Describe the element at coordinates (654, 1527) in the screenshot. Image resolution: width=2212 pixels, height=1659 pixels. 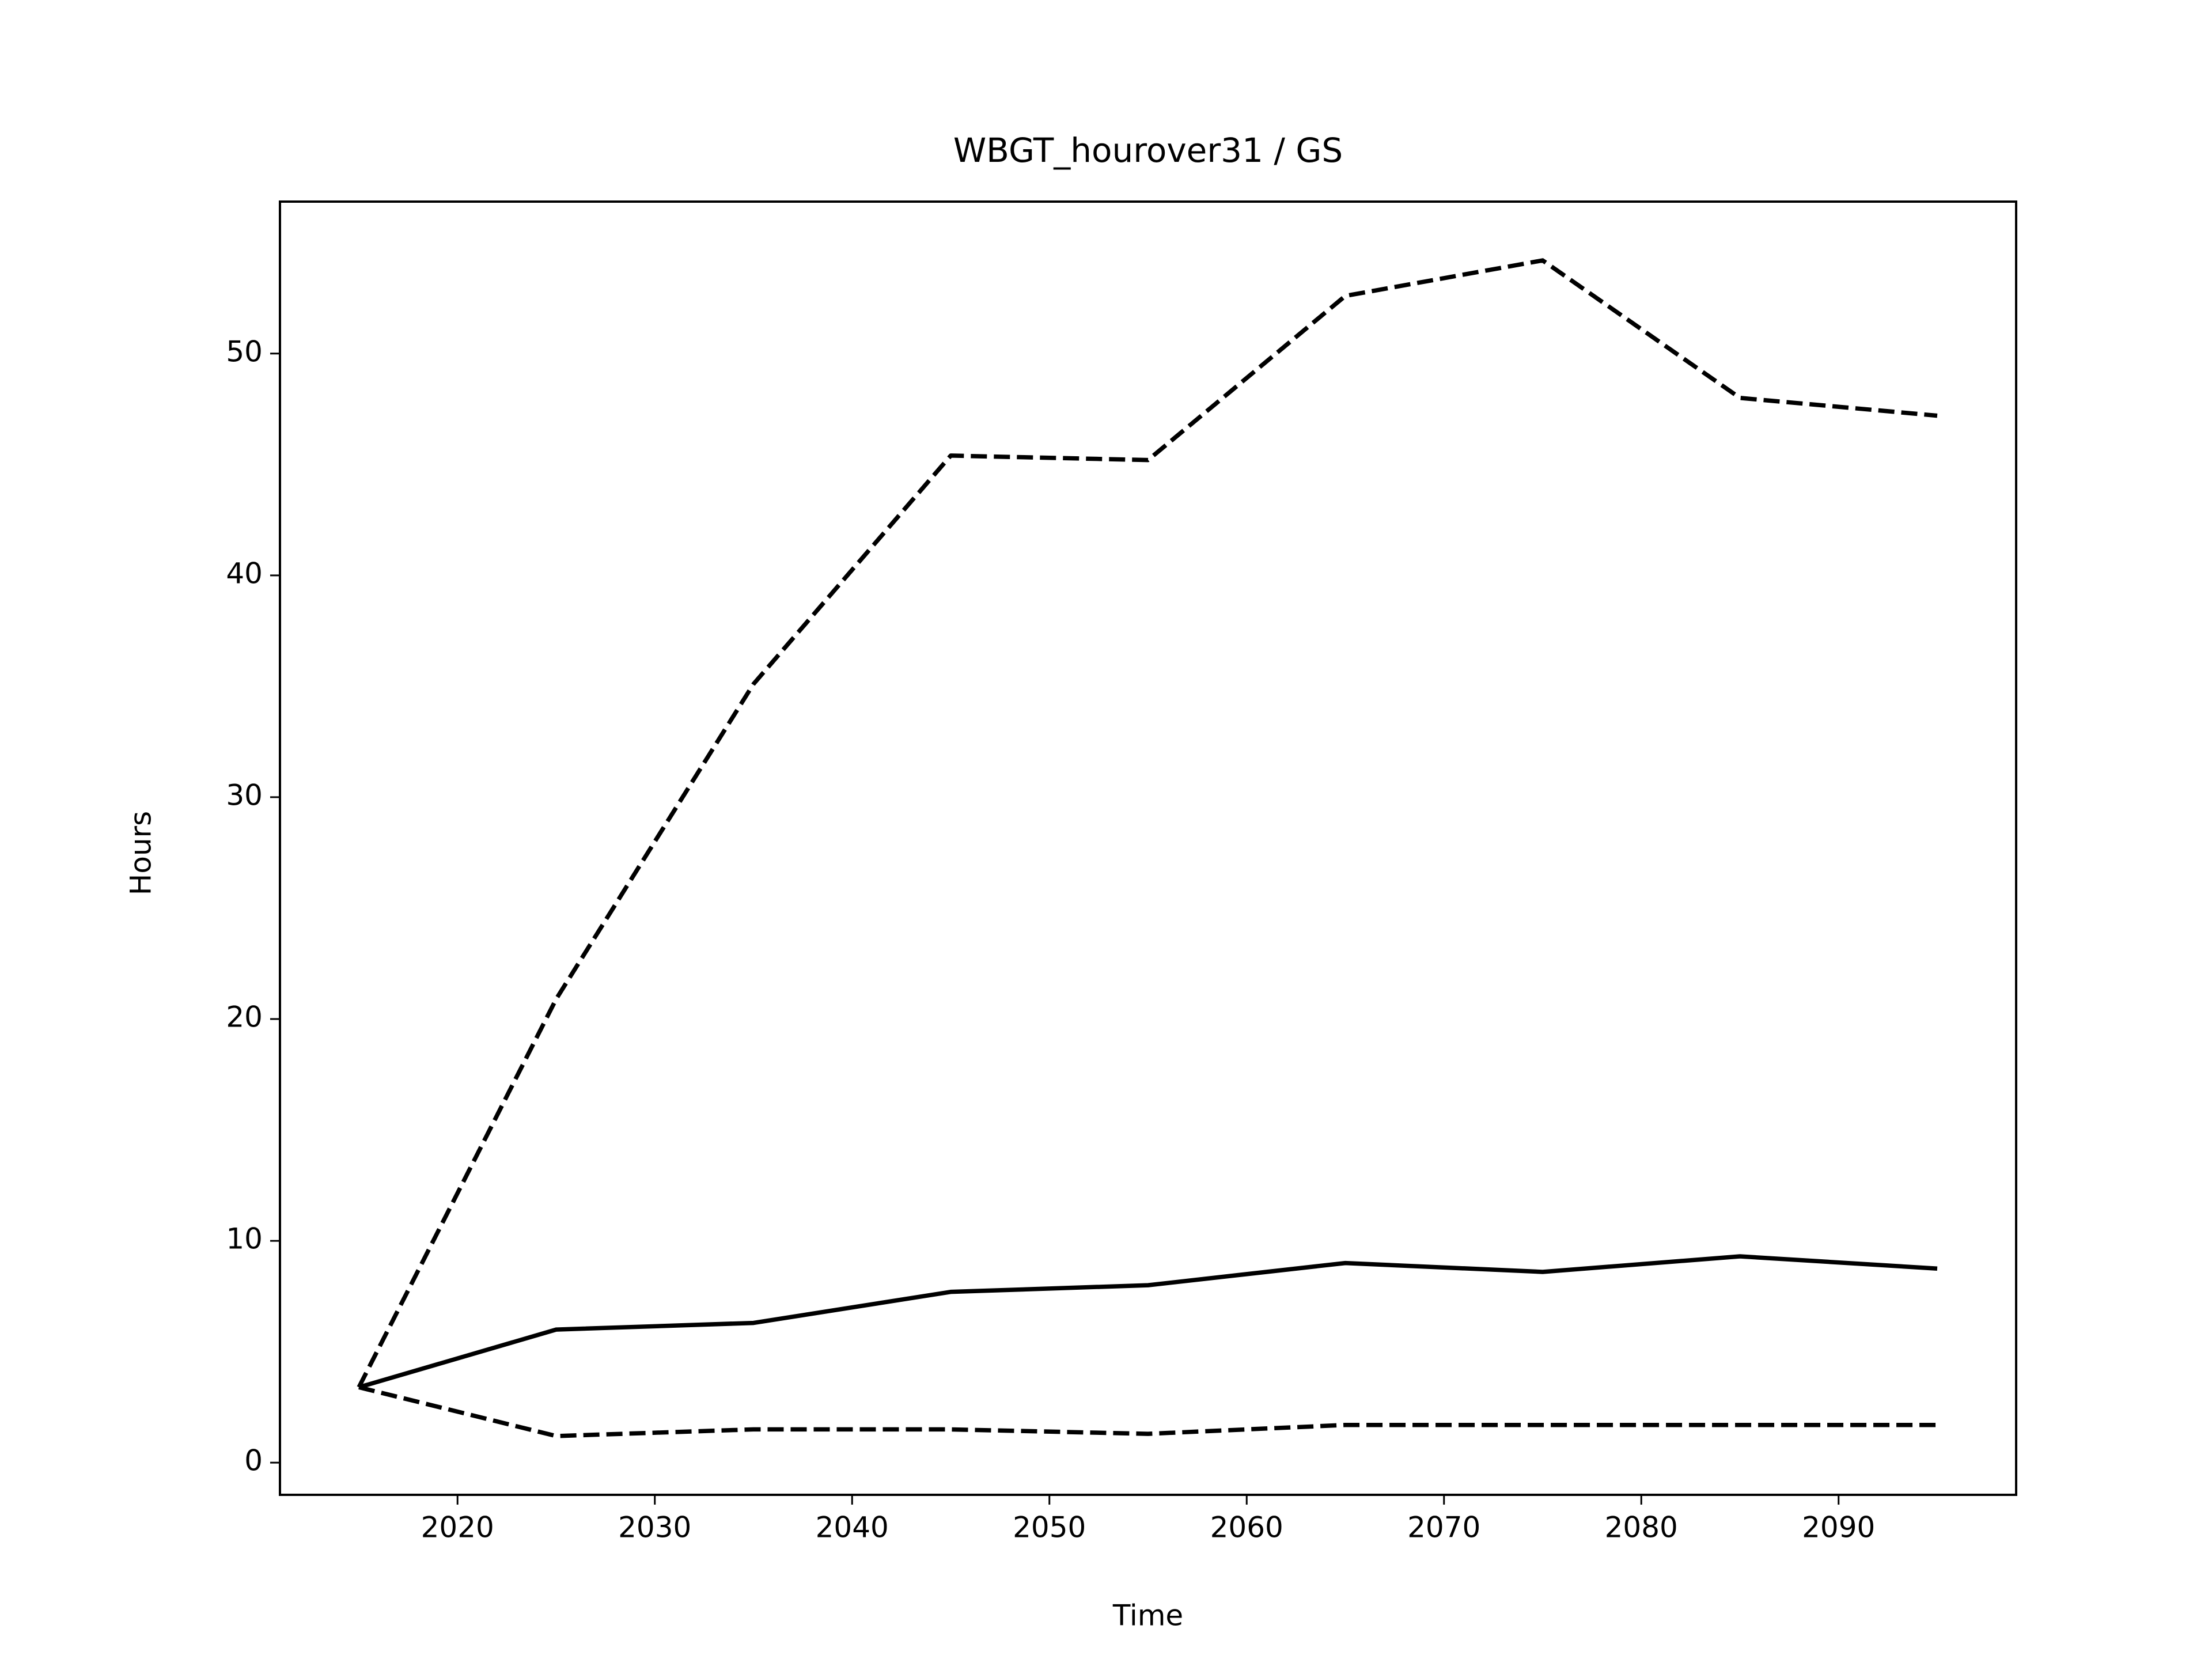
I see `x-tick-label: 2030` at that location.